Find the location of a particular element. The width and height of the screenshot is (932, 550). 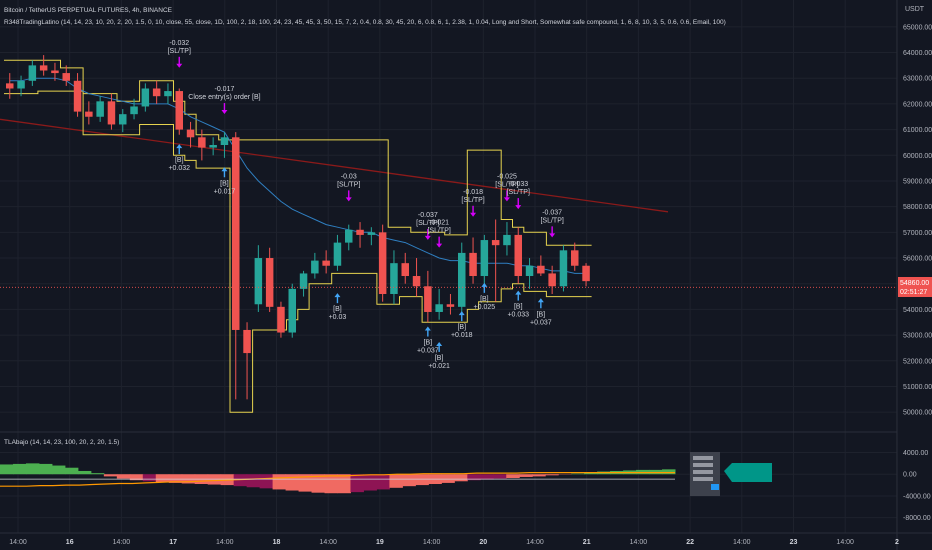

signal-profit-label: -0.032 is located at coordinates (179, 43).